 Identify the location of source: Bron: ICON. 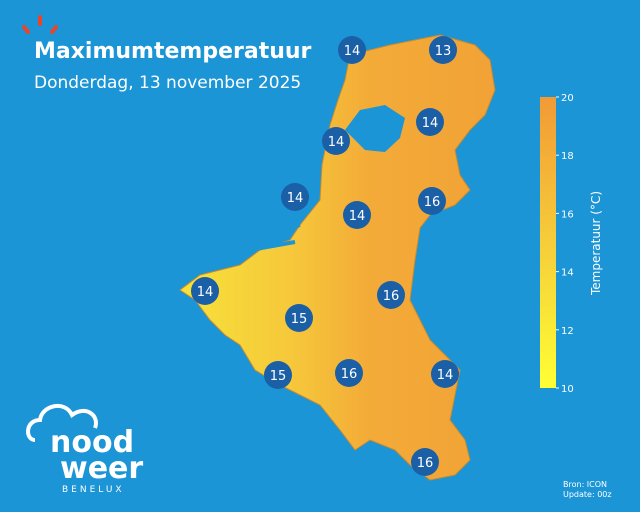
(585, 484).